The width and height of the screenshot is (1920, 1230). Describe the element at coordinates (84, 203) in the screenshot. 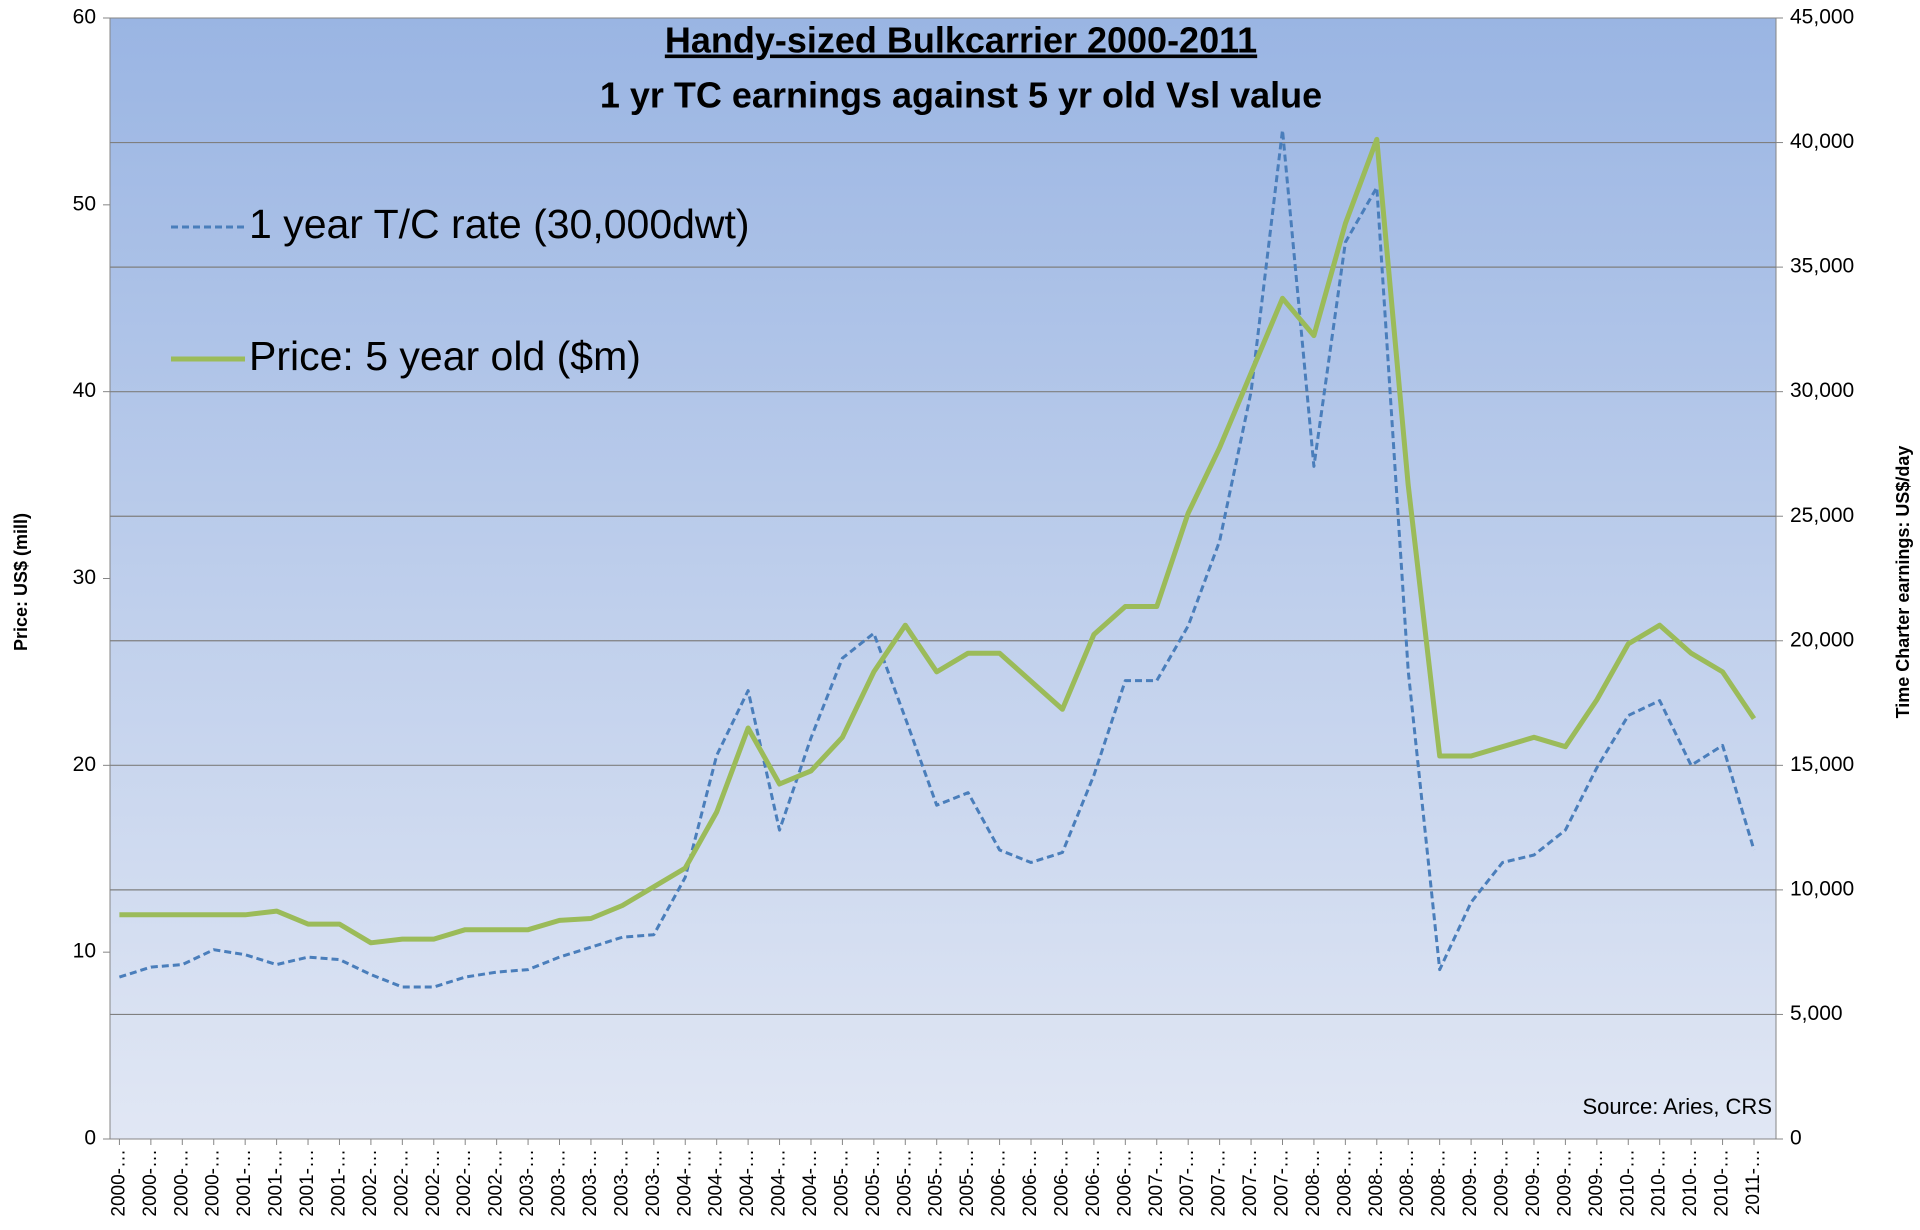

I see `y-tick-label: 50` at that location.